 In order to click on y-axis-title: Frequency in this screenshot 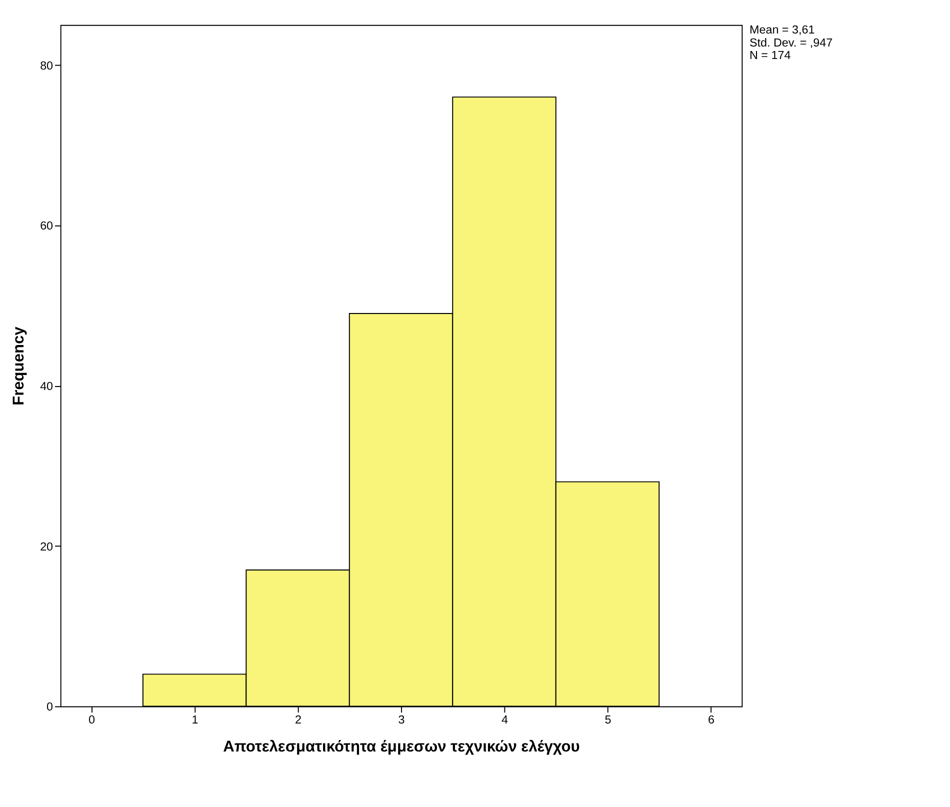, I will do `click(19, 366)`.